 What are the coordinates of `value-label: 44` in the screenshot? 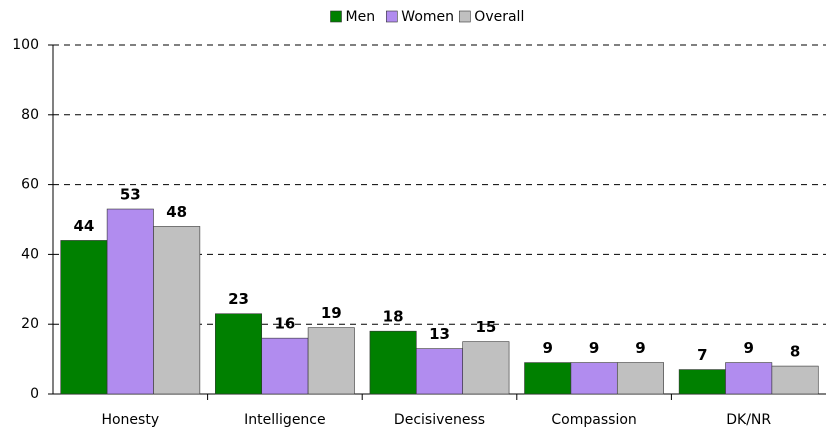 It's located at (83, 226).